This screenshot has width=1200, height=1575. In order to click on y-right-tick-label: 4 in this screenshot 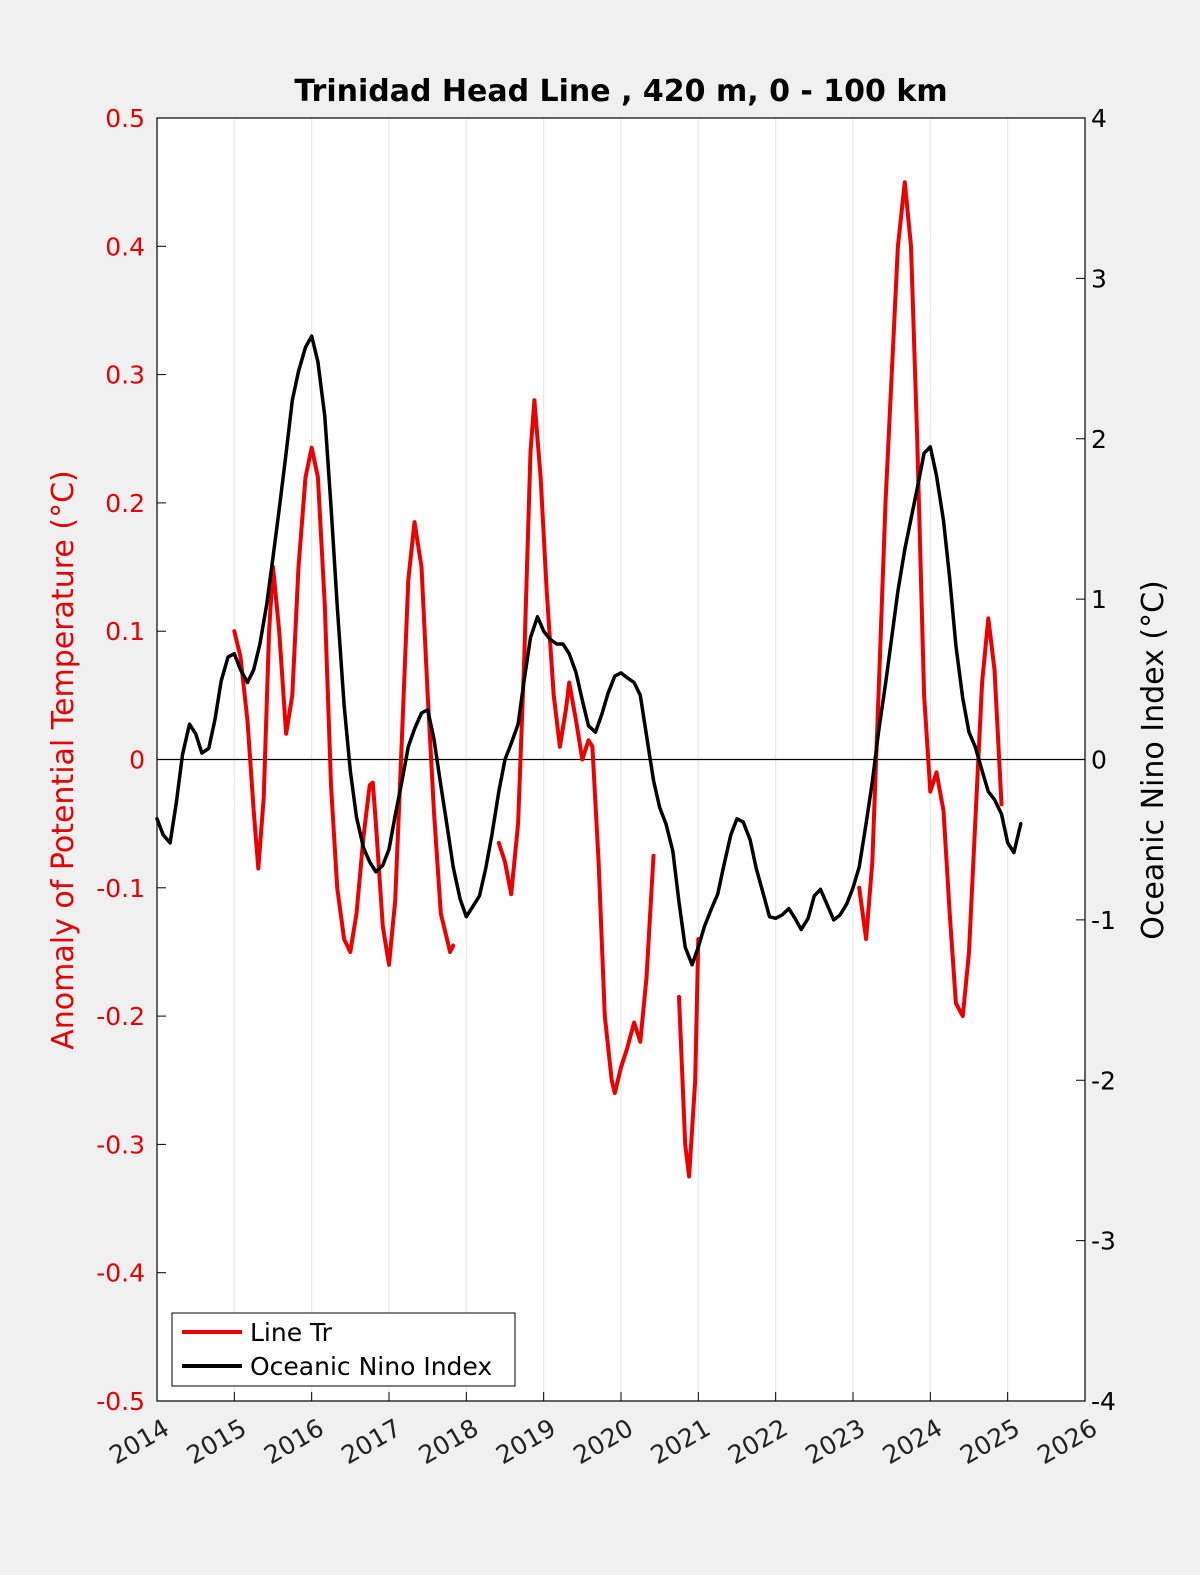, I will do `click(1099, 118)`.